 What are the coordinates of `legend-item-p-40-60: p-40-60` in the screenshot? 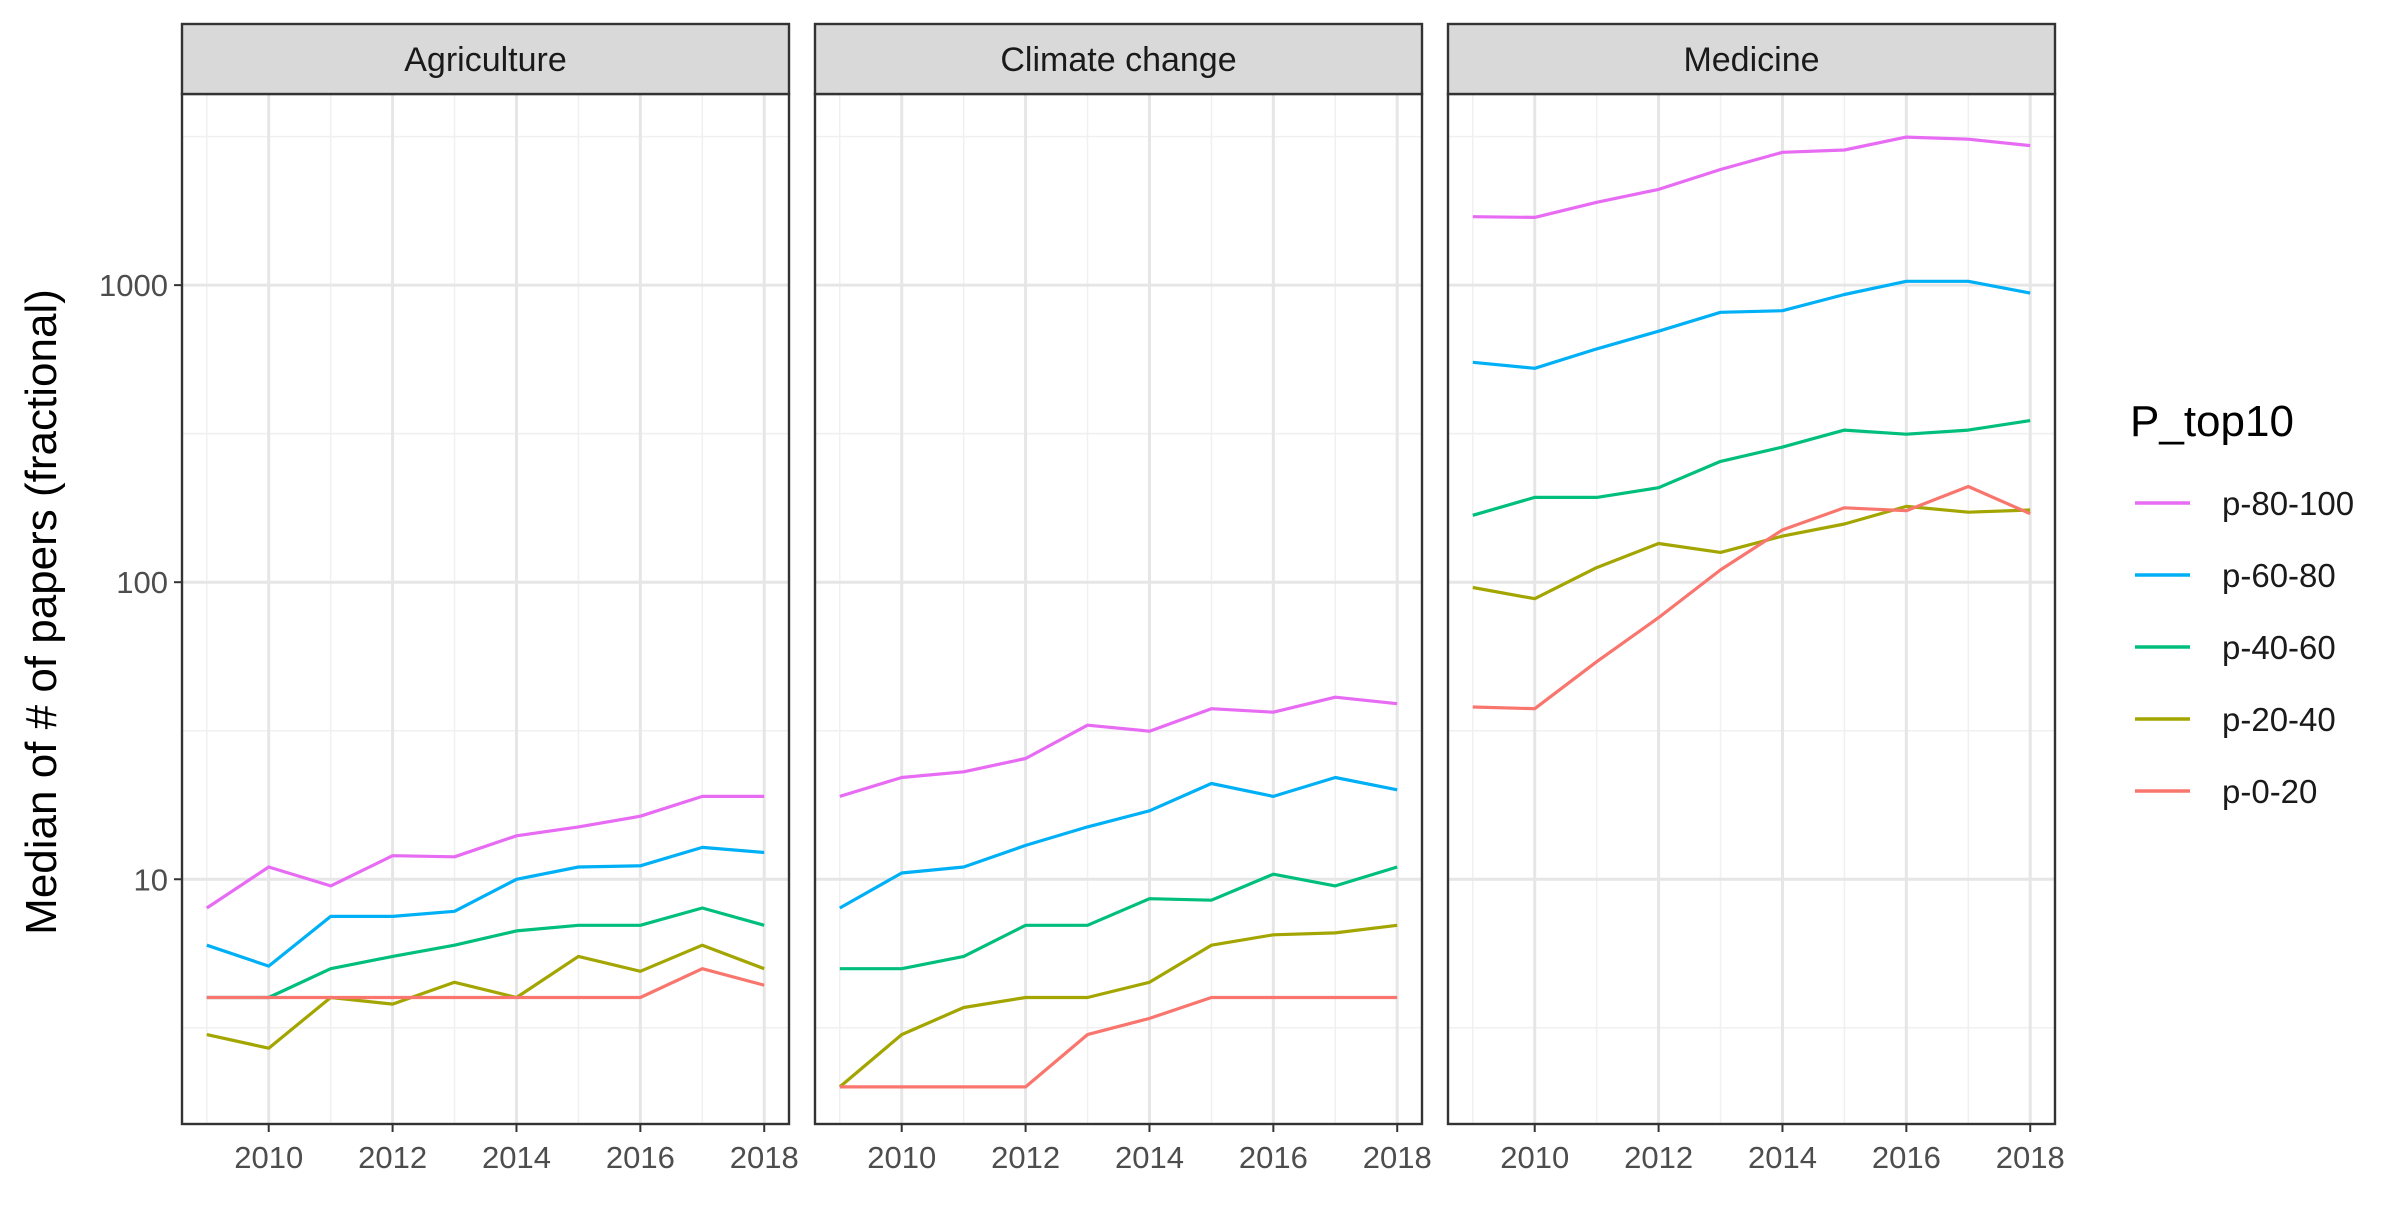 It's located at (2235, 647).